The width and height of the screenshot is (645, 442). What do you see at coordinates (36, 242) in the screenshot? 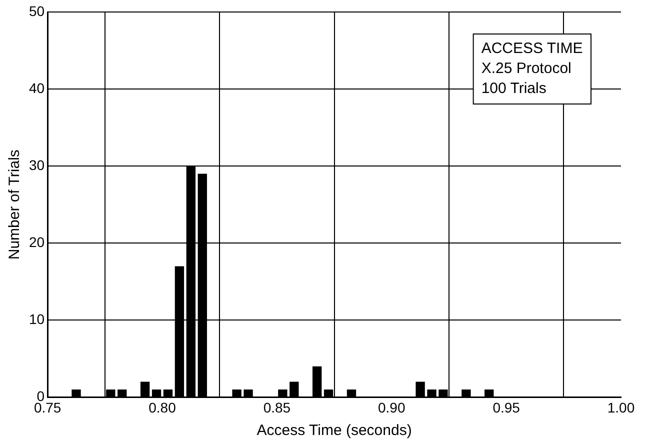
I see `y-tick-label: 20` at bounding box center [36, 242].